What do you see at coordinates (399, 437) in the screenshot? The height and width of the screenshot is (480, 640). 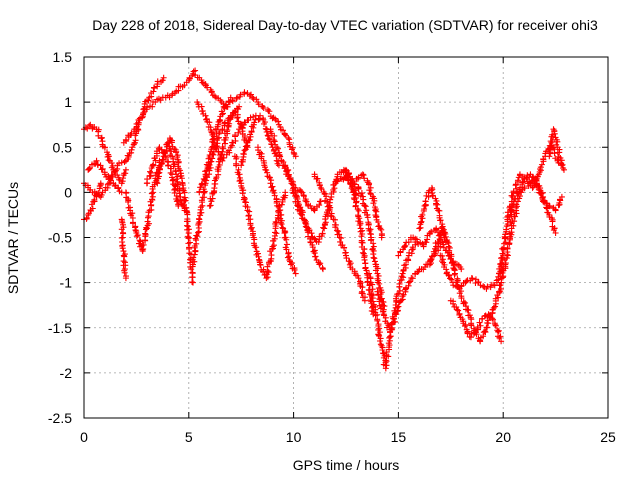 I see `x-tick-label: 15` at bounding box center [399, 437].